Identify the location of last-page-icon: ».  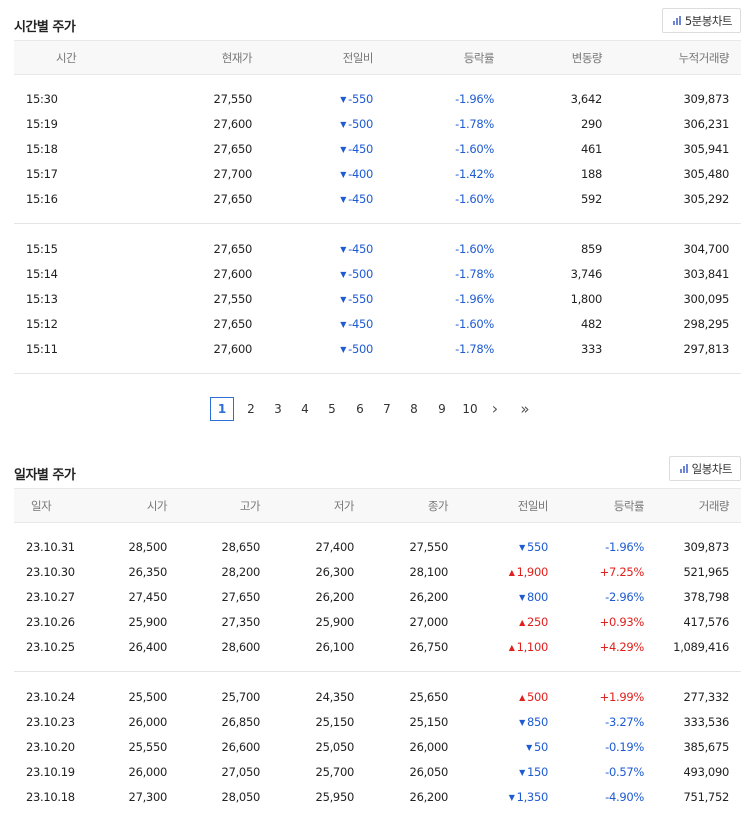
(525, 409).